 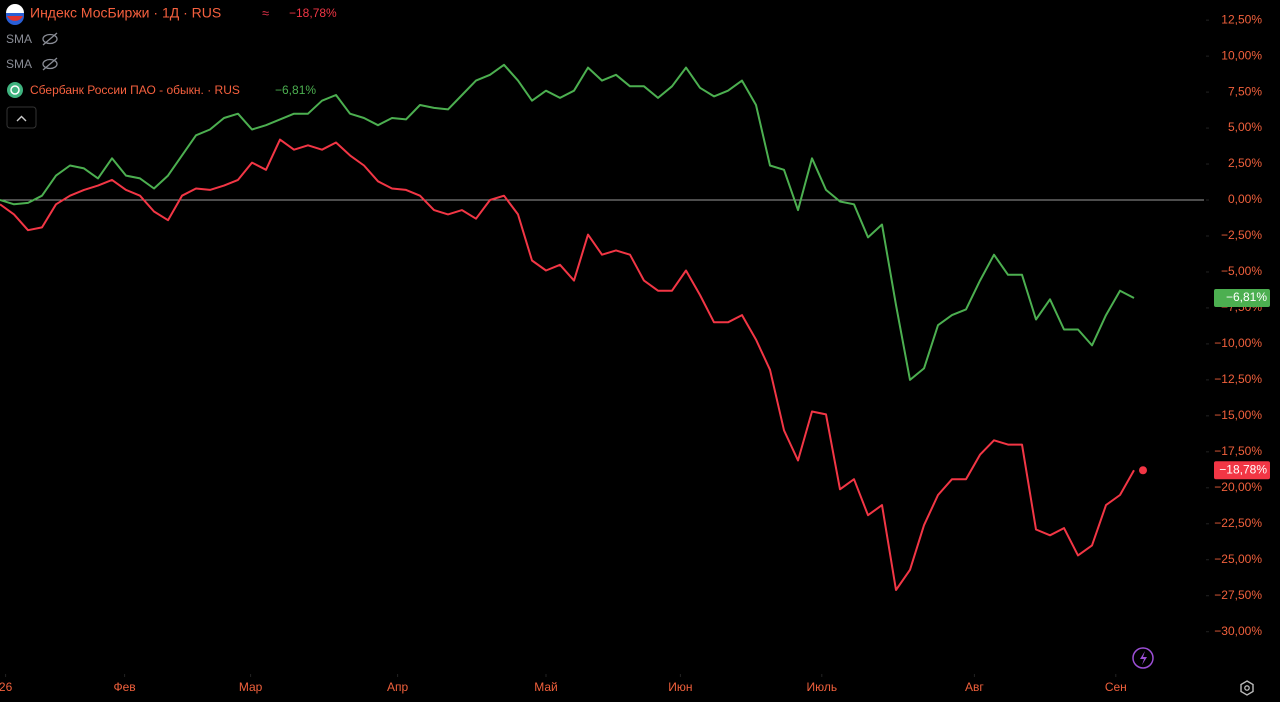 I want to click on y-tick-label: −2,50%, so click(x=1241, y=235).